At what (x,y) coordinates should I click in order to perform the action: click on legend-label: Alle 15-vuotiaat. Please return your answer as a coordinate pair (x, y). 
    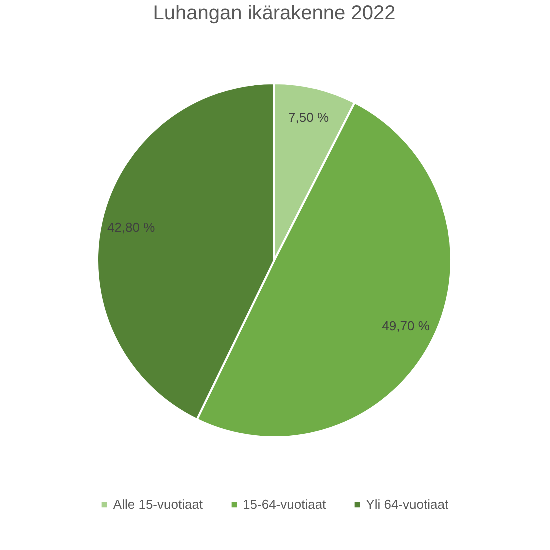
    Looking at the image, I should click on (158, 504).